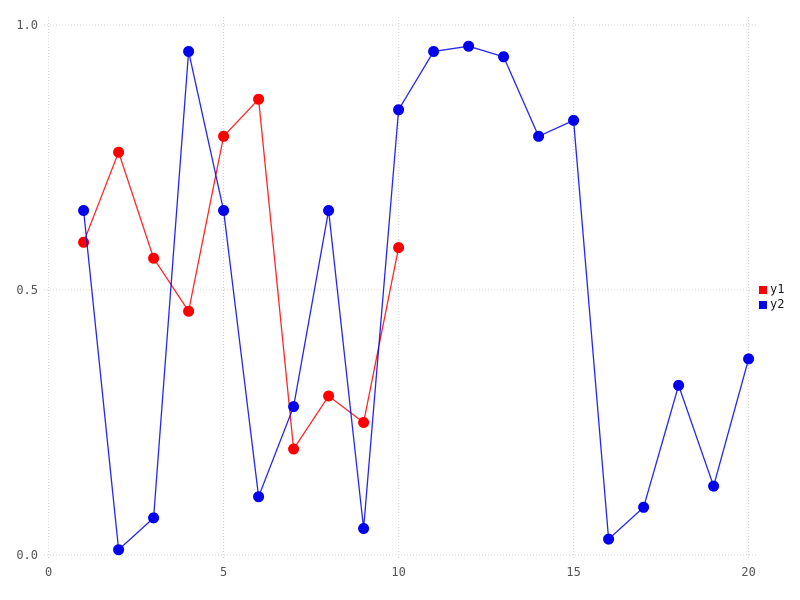  What do you see at coordinates (763, 289) in the screenshot?
I see `legend-swatch-y1-icon` at bounding box center [763, 289].